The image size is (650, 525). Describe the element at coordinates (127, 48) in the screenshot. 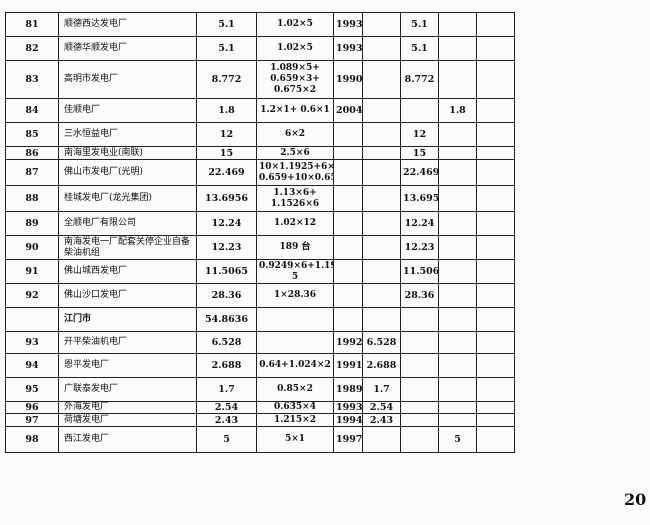

I see `plant-name-cell: 顺德华顺发电厂` at that location.